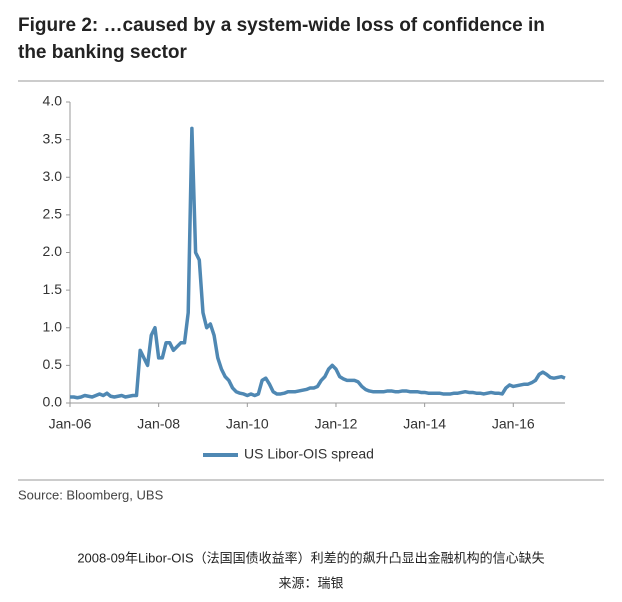 Image resolution: width=622 pixels, height=602 pixels. Describe the element at coordinates (53, 214) in the screenshot. I see `y-tick-label: 2.5` at that location.